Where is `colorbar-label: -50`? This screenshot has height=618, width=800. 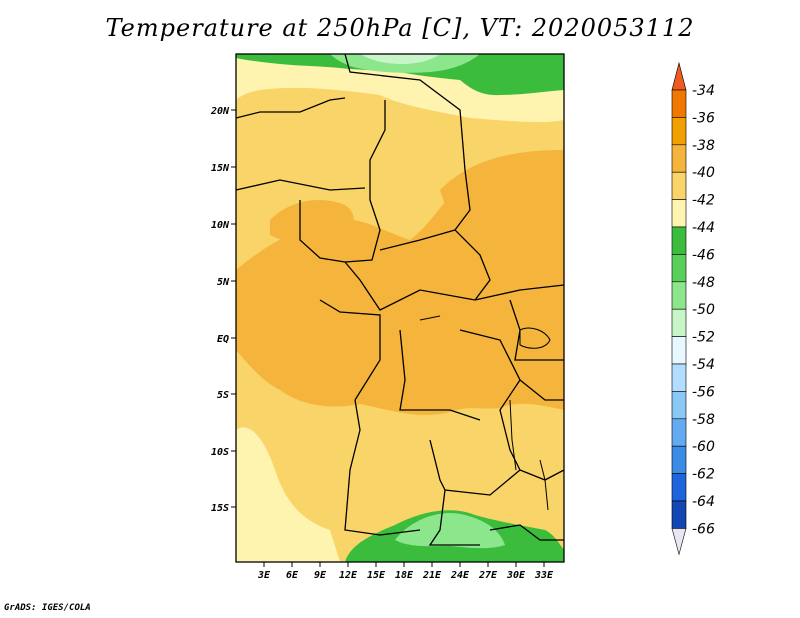 colorbar-label: -50 is located at coordinates (703, 310).